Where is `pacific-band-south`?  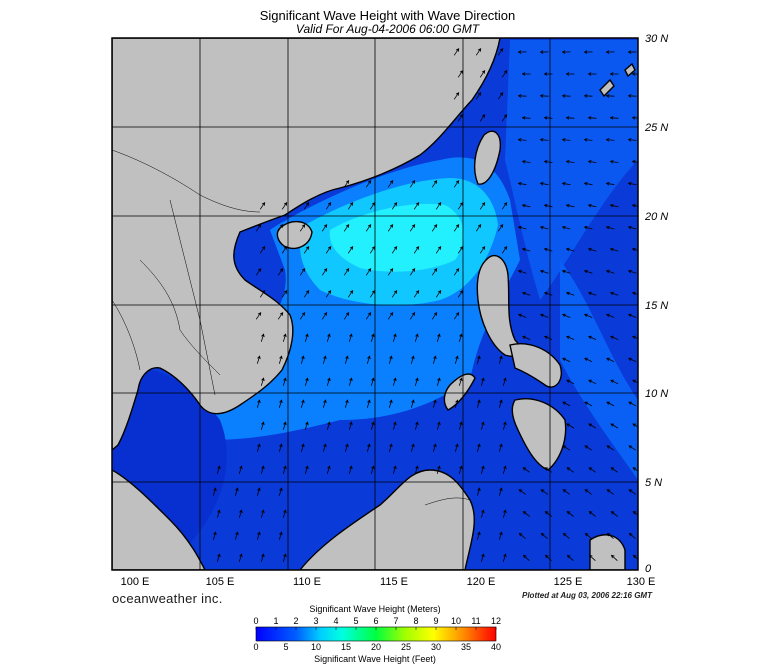 pacific-band-south is located at coordinates (599, 370).